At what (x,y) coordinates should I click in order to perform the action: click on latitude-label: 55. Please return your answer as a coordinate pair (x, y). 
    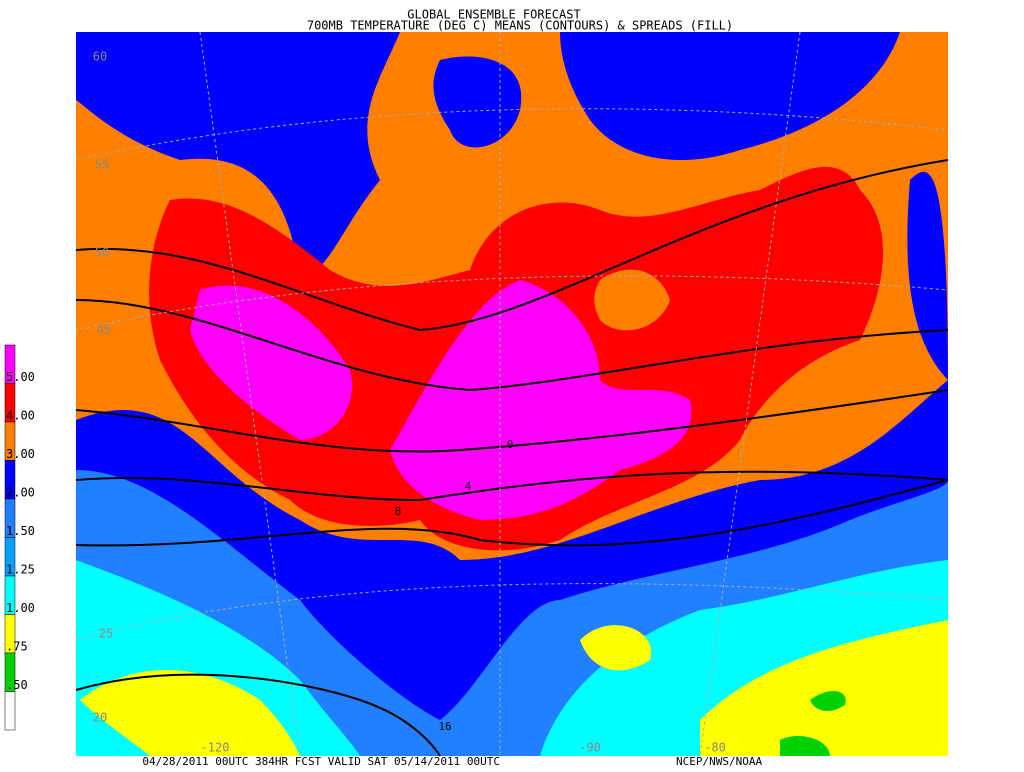
    Looking at the image, I should click on (102, 165).